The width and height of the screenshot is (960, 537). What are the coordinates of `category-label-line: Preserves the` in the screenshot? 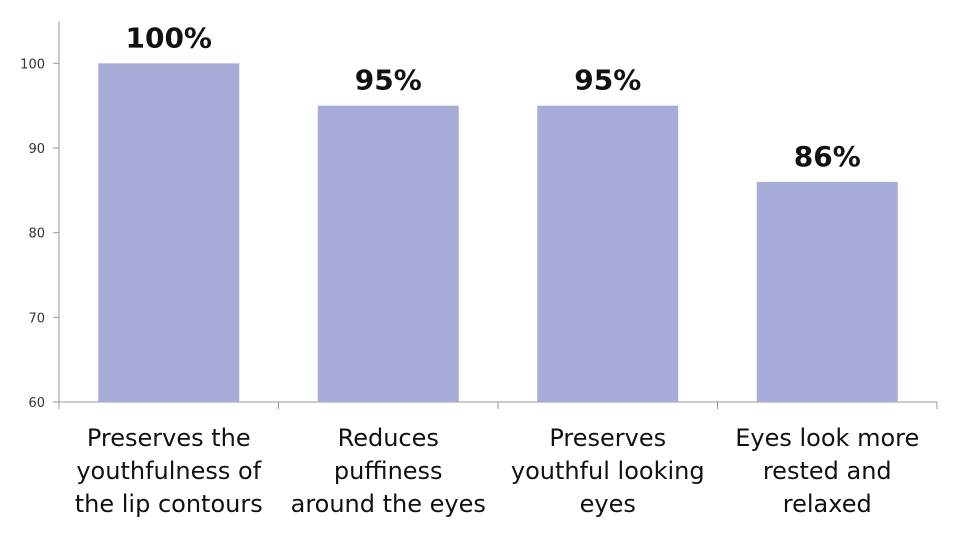 It's located at (169, 438).